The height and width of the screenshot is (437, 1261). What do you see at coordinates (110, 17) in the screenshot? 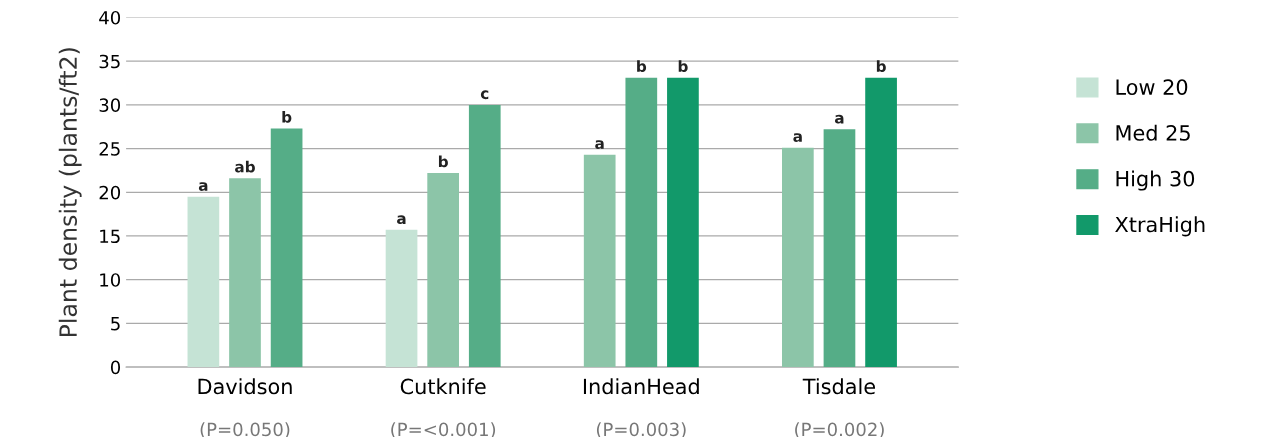
I see `y-tick-label: 40` at bounding box center [110, 17].